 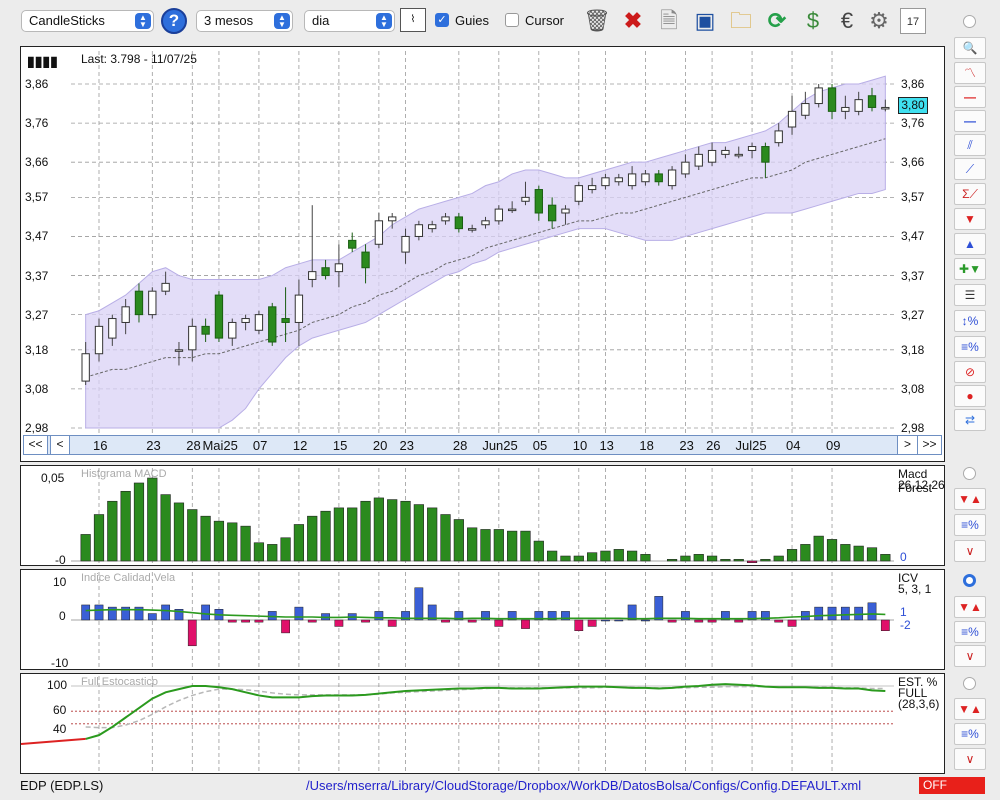 I want to click on channel-icon: ⫽, so click(x=970, y=145).